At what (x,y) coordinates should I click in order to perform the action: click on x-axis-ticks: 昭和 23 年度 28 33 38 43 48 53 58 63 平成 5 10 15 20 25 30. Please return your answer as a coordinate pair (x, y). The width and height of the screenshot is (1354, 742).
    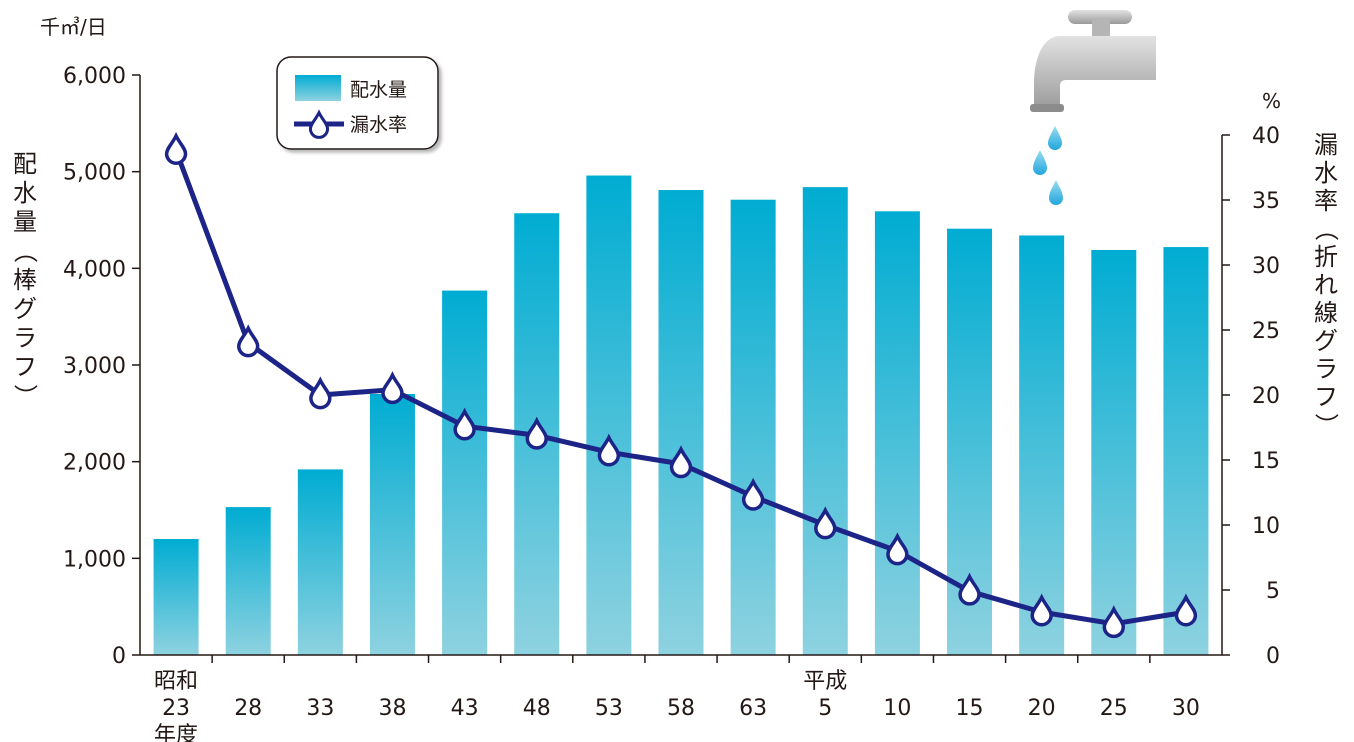
    Looking at the image, I should click on (677, 698).